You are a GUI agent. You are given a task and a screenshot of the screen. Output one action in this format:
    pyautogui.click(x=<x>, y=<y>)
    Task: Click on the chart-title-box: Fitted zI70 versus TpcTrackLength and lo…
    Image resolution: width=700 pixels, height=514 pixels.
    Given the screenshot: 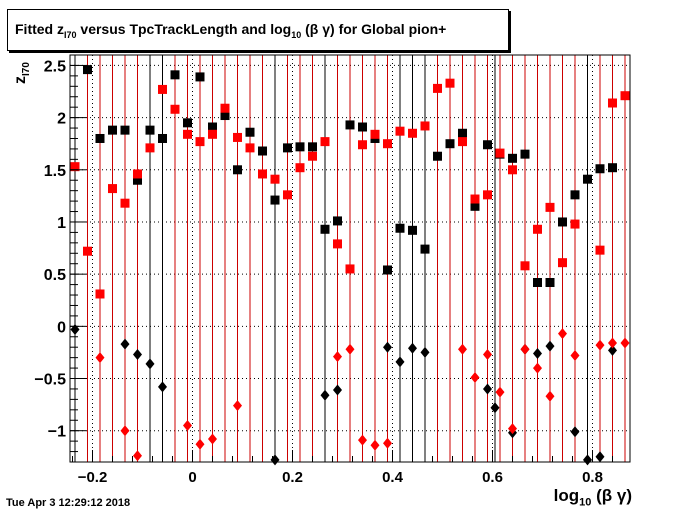 What is the action you would take?
    pyautogui.click(x=258, y=30)
    